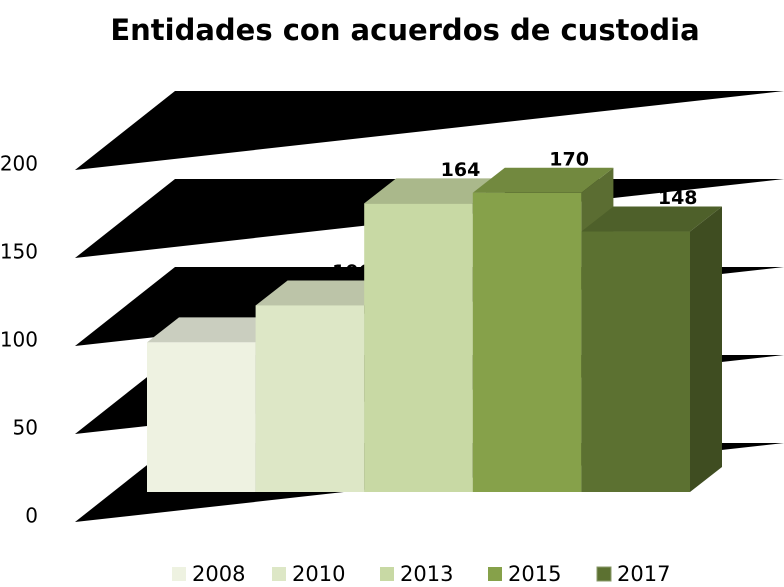  Describe the element at coordinates (643, 574) in the screenshot. I see `legend-label: 2017` at that location.